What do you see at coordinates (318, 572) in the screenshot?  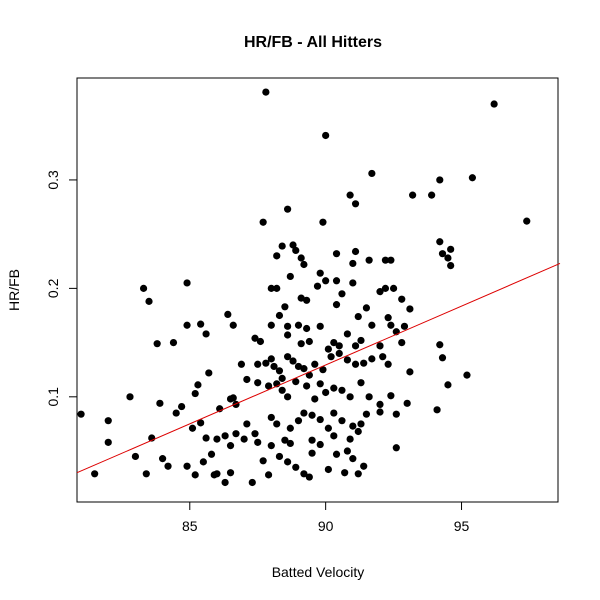 I see `x-axis-label: Batted Velocity` at bounding box center [318, 572].